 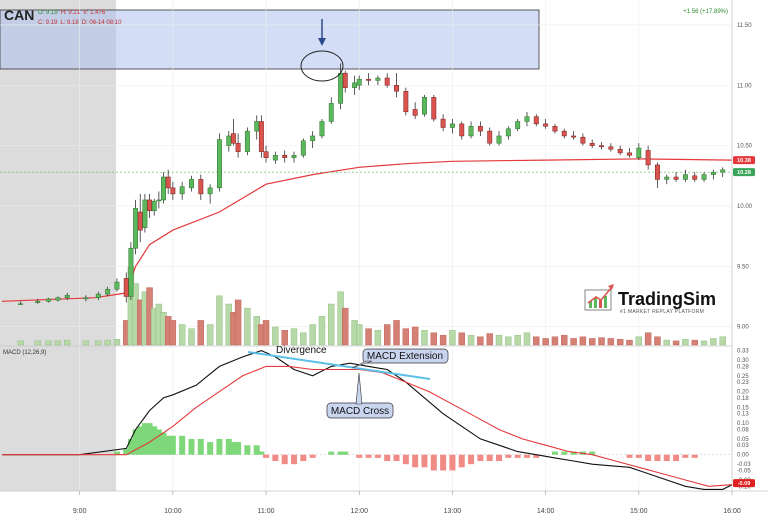 I want to click on price-axis: 11.50 11.00 10.50 10.00 9.50 9.00 10.38 10.28, so click(x=744, y=177).